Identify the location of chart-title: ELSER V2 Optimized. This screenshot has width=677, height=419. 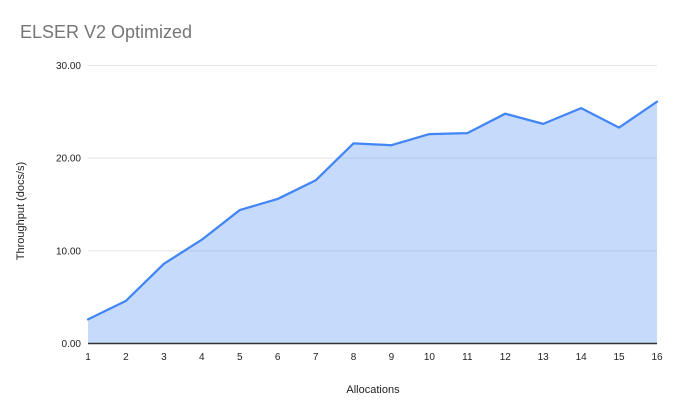
(106, 32).